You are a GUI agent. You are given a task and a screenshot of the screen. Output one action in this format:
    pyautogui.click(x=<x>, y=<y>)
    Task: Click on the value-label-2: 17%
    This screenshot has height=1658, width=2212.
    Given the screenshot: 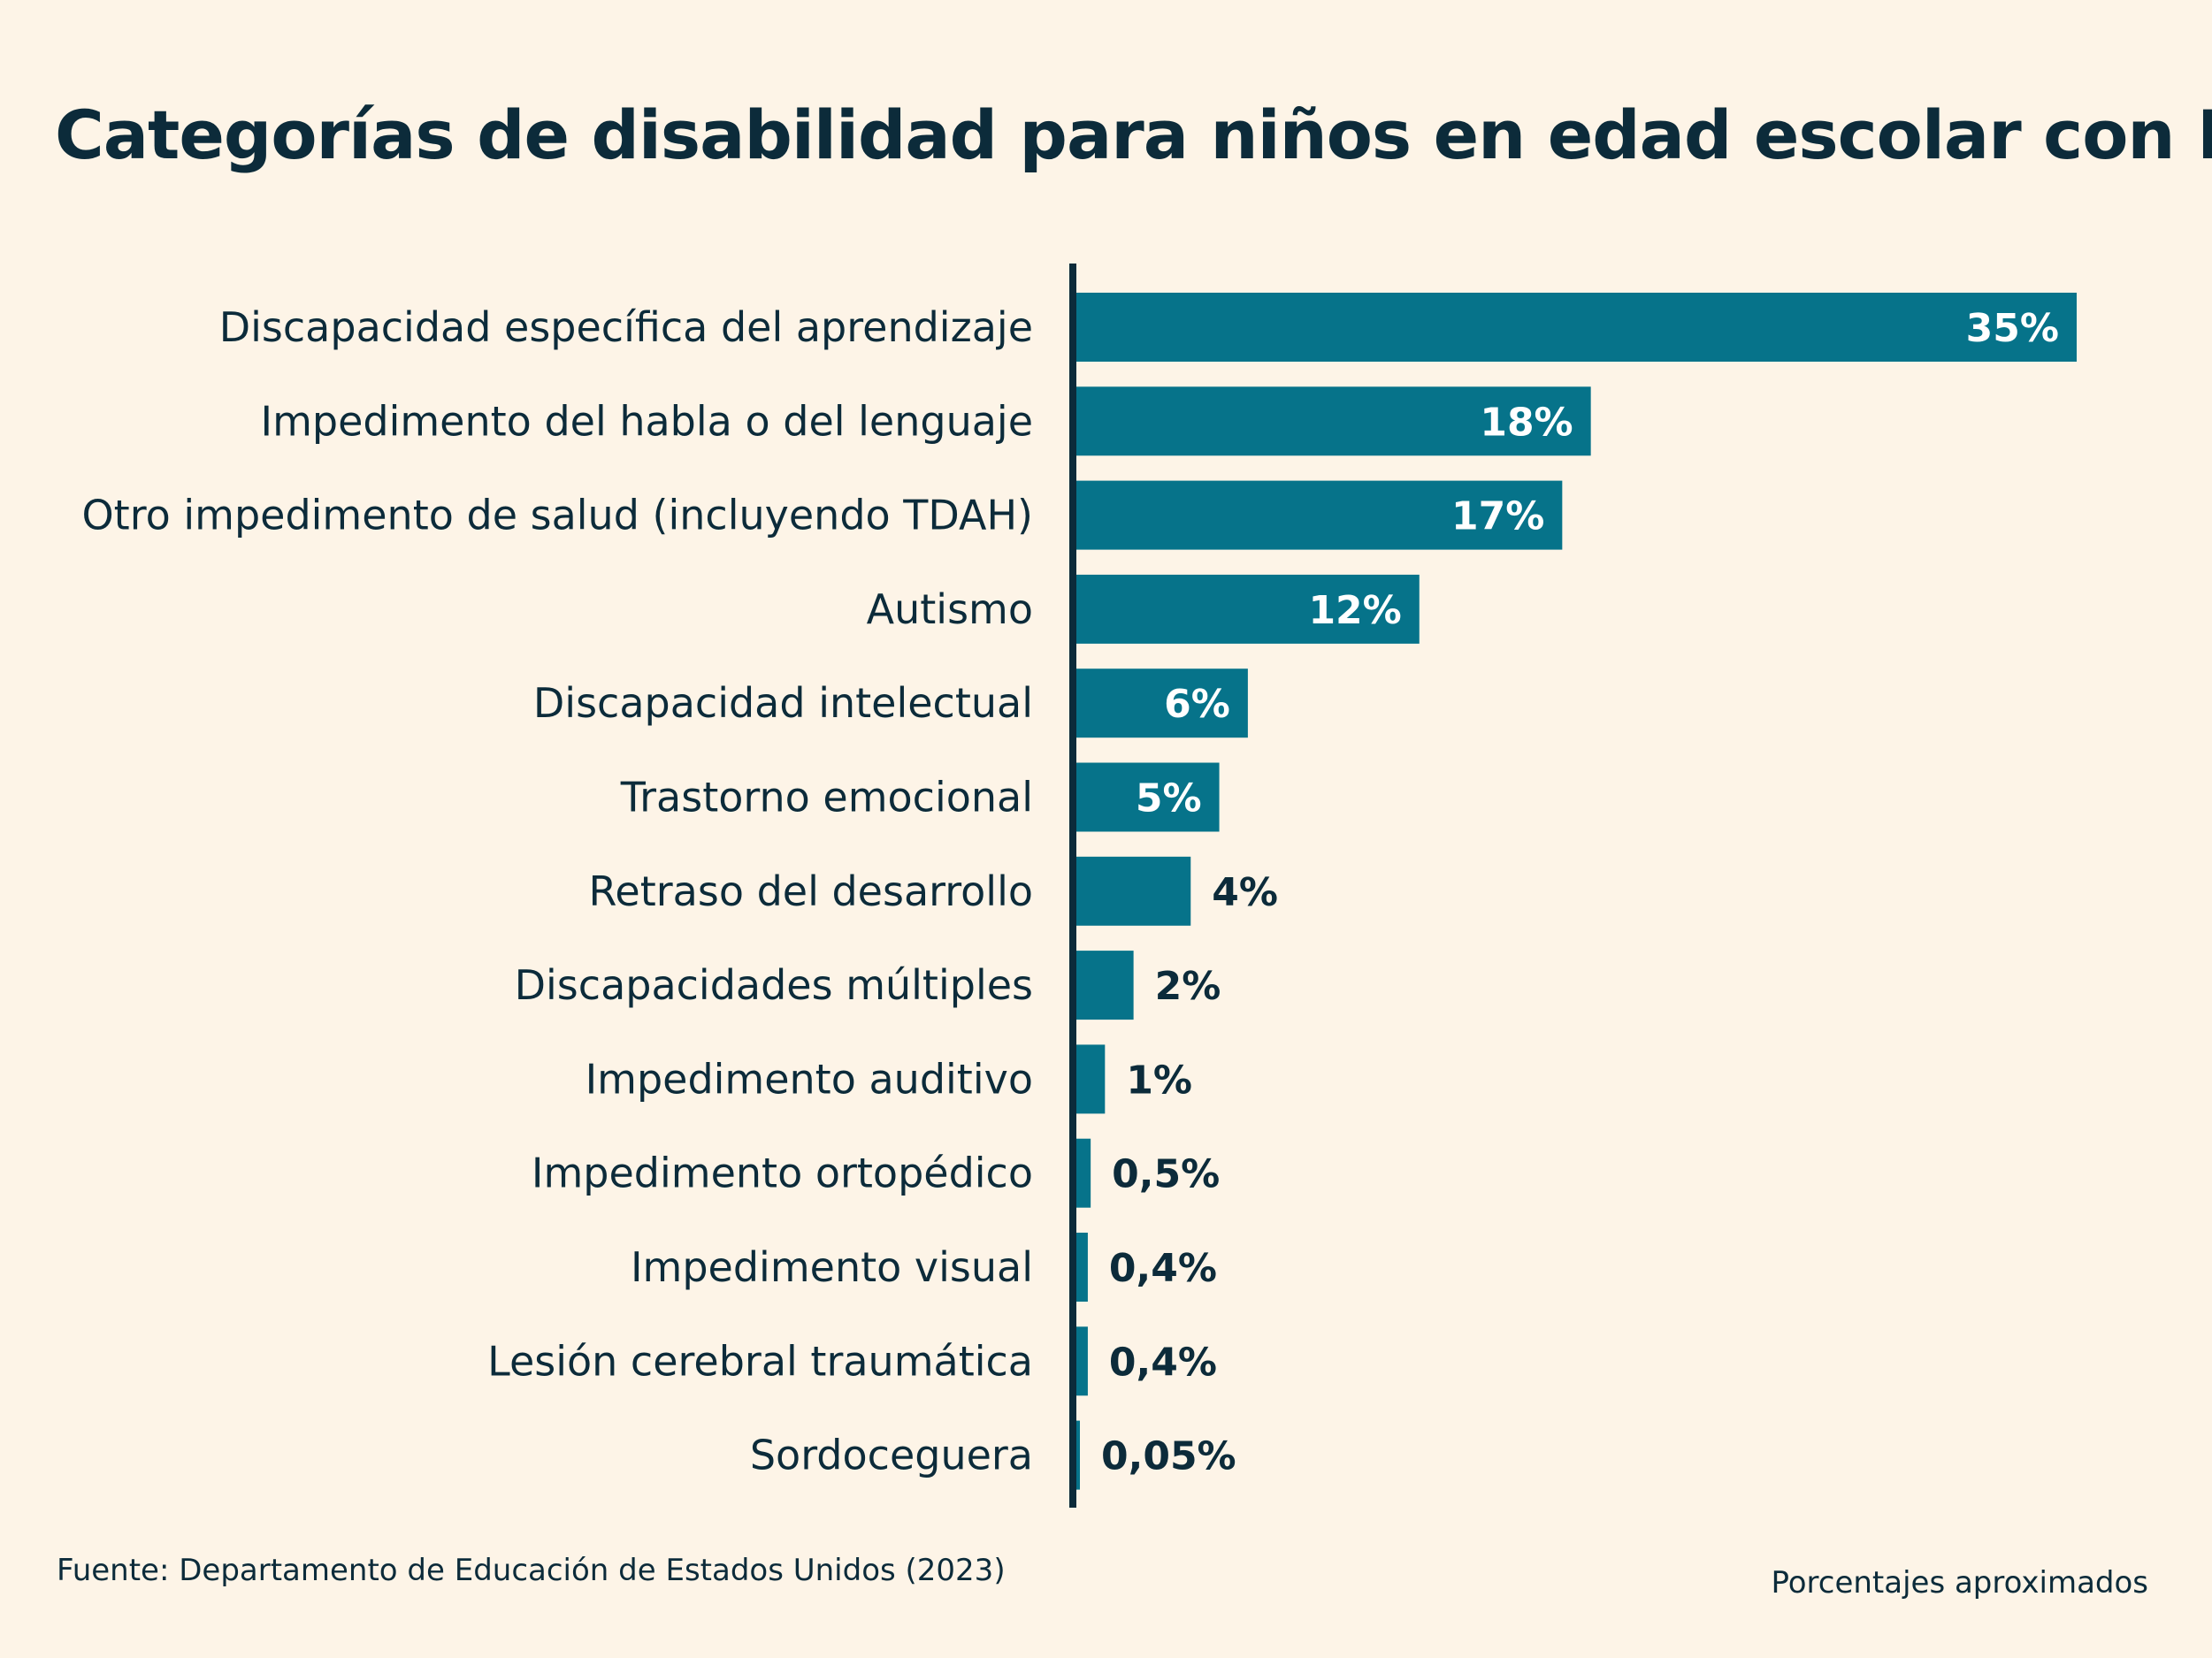 What is the action you would take?
    pyautogui.click(x=1497, y=516)
    